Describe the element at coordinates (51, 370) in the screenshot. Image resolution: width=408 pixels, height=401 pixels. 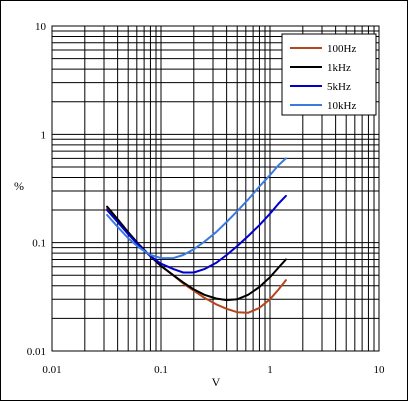
I see `x-tick-label: 0.01` at that location.